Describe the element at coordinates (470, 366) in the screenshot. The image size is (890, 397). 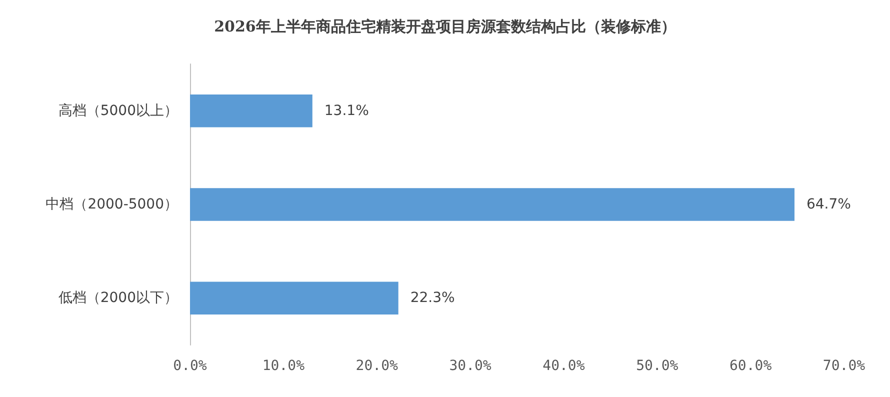
I see `x-tick-label: 30.0%` at that location.